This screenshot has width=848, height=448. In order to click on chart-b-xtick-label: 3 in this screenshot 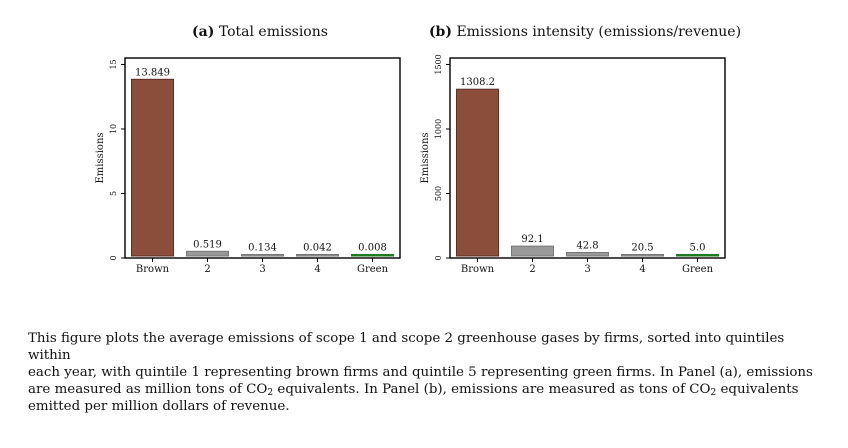, I will do `click(587, 269)`.